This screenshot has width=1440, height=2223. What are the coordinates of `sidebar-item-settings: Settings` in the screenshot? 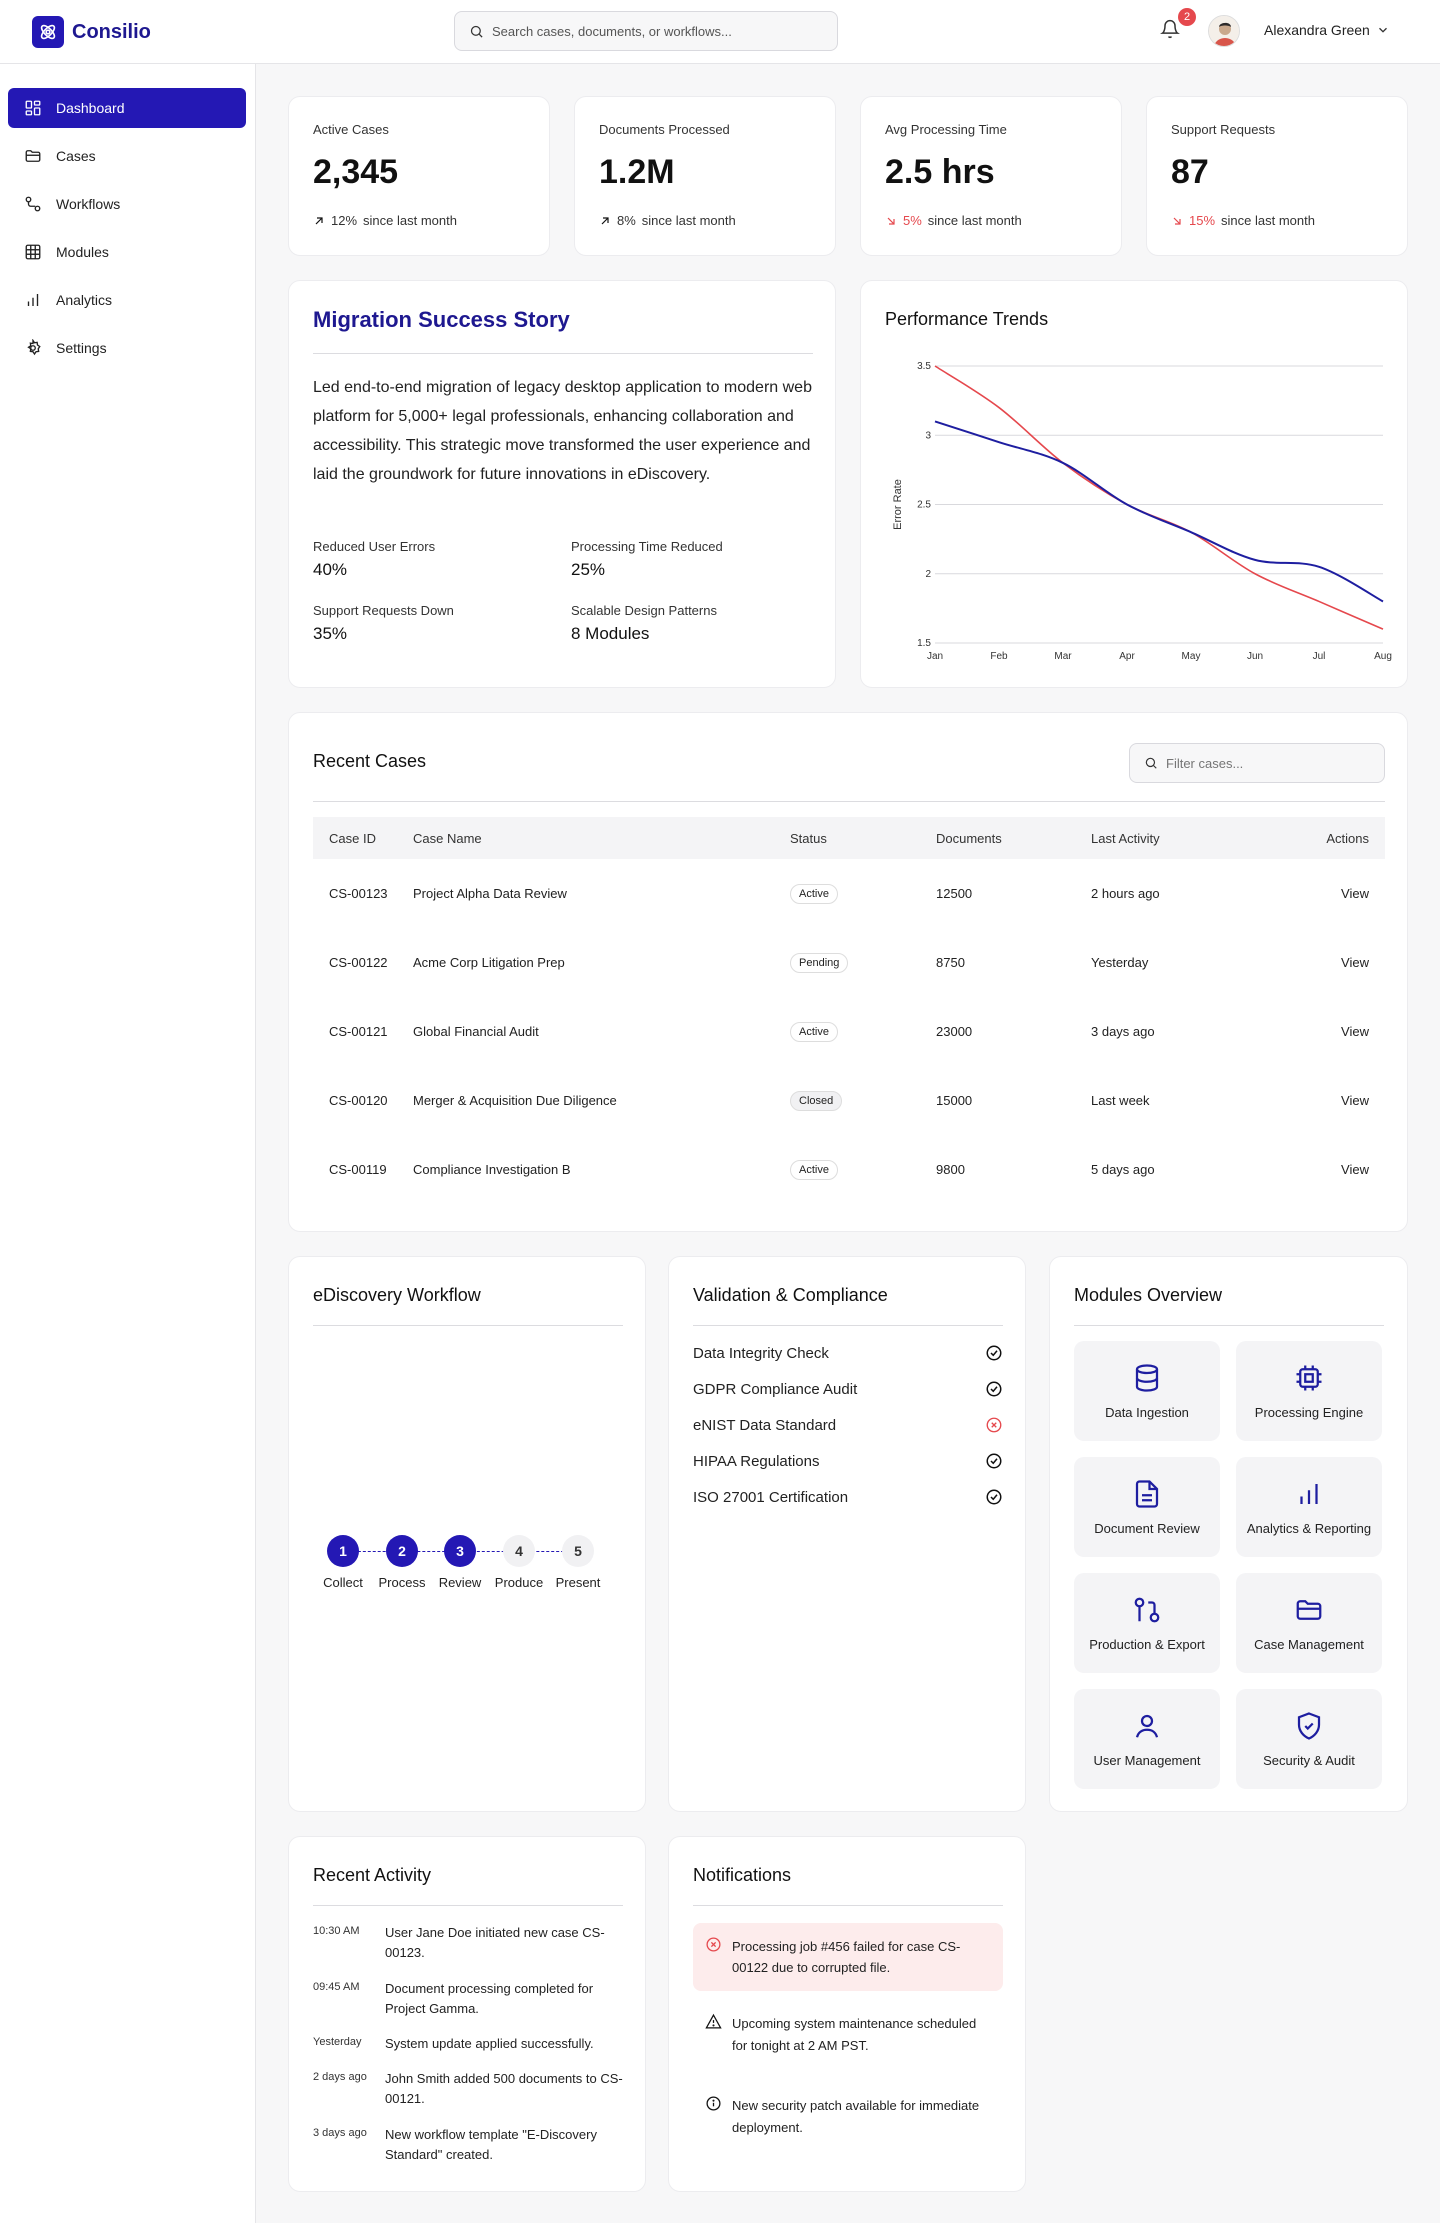 It's located at (127, 348).